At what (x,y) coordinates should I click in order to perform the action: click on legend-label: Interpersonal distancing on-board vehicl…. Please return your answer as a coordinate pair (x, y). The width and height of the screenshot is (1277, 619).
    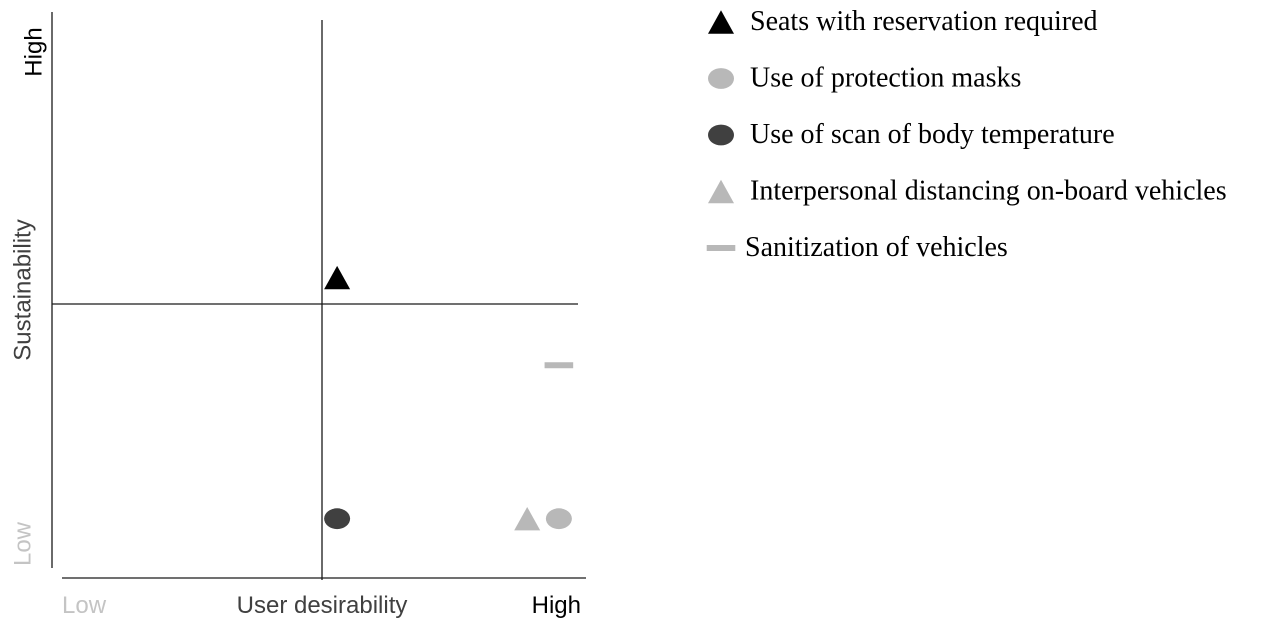
    Looking at the image, I should click on (988, 191).